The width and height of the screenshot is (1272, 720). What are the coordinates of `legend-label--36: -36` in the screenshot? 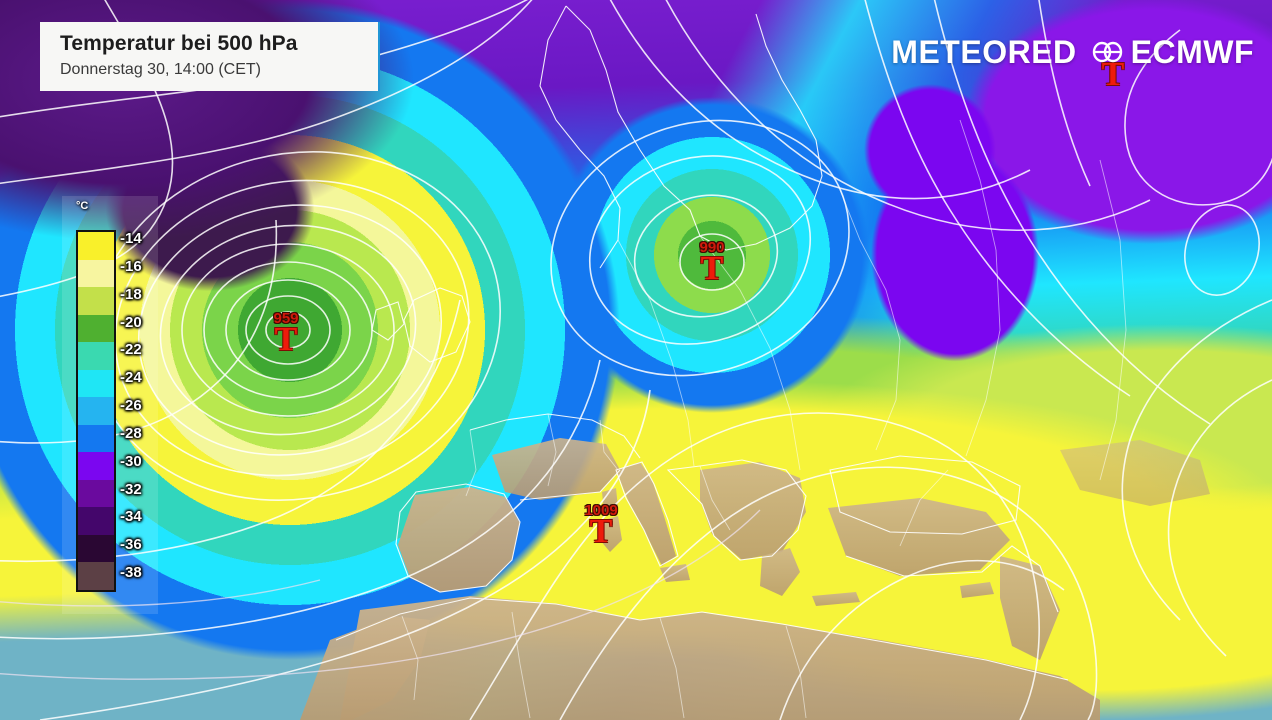 It's located at (131, 545).